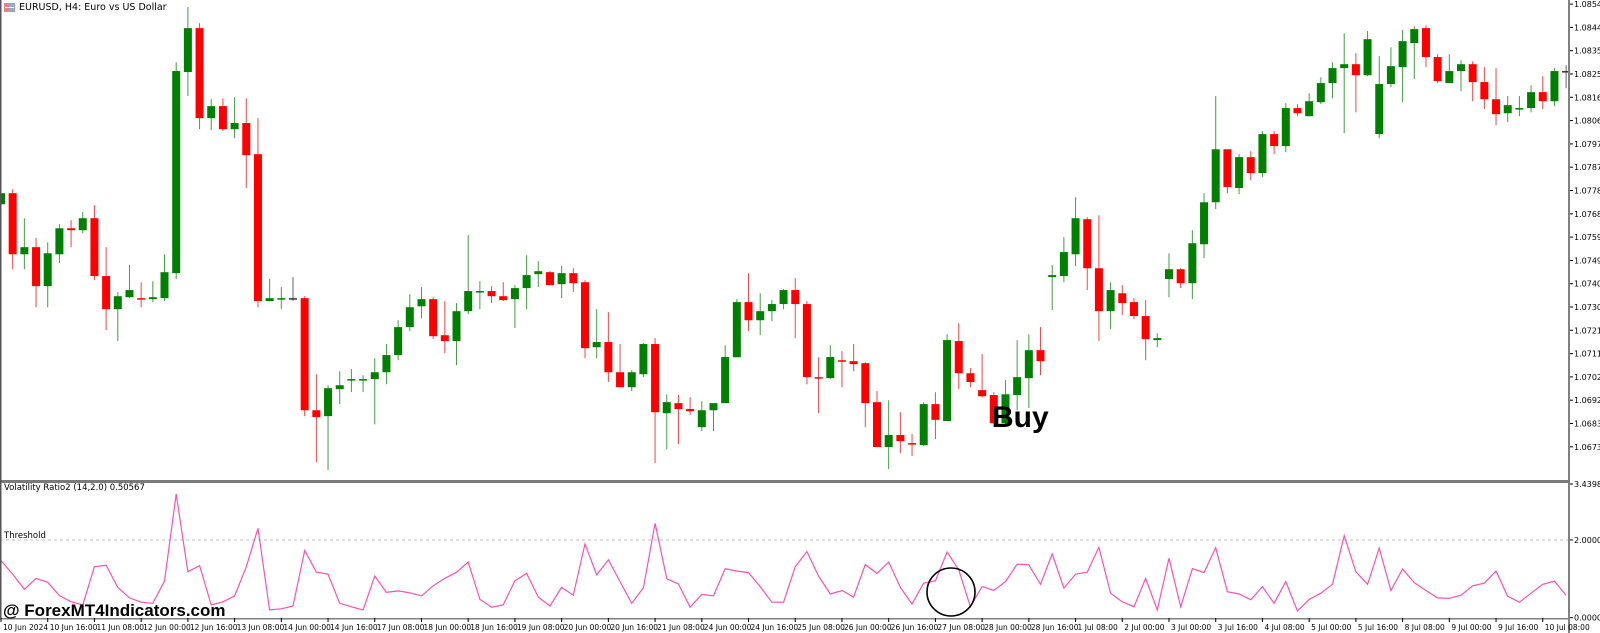 The height and width of the screenshot is (633, 1600). What do you see at coordinates (447, 627) in the screenshot?
I see `time-tick-label: 18 Jun 00:00` at bounding box center [447, 627].